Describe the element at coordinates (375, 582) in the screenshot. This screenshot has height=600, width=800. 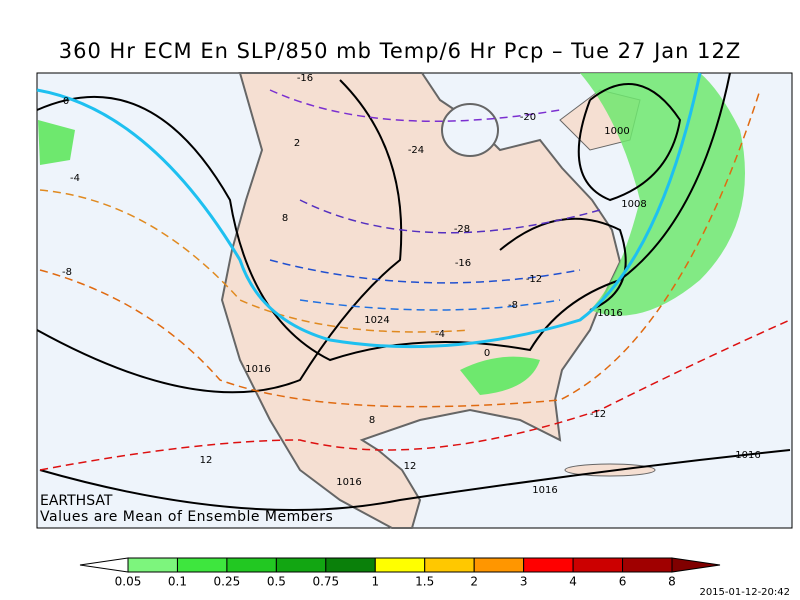
I see `colorbar-label: 1` at that location.